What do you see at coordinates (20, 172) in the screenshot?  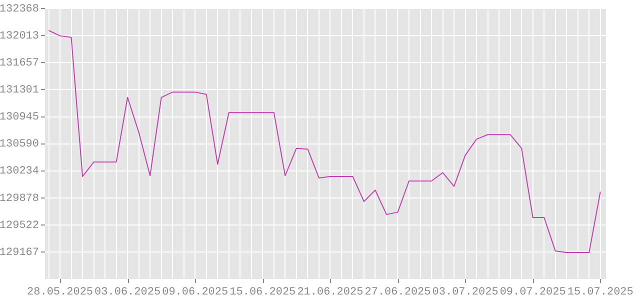 I see `y-tick-label: 130234` at bounding box center [20, 172].